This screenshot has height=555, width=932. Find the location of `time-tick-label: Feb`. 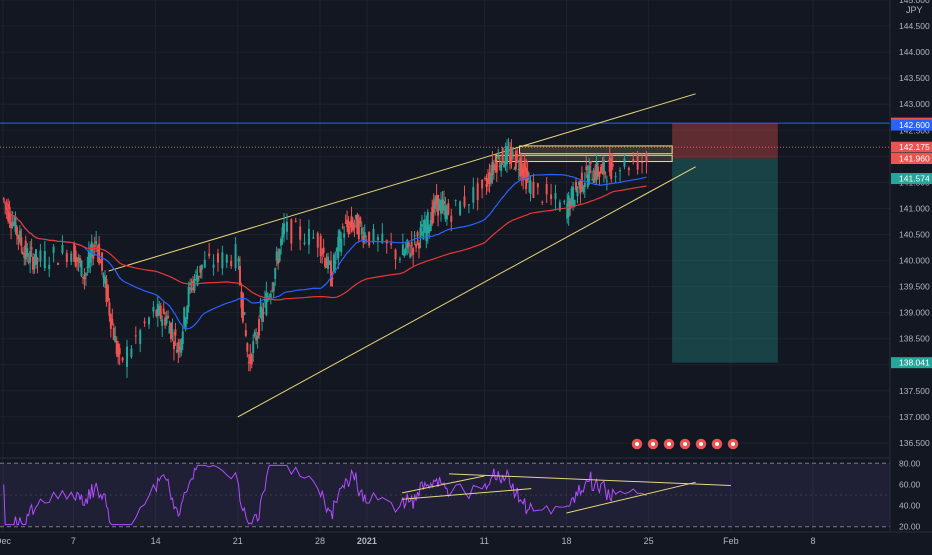

time-tick-label: Feb is located at coordinates (731, 541).